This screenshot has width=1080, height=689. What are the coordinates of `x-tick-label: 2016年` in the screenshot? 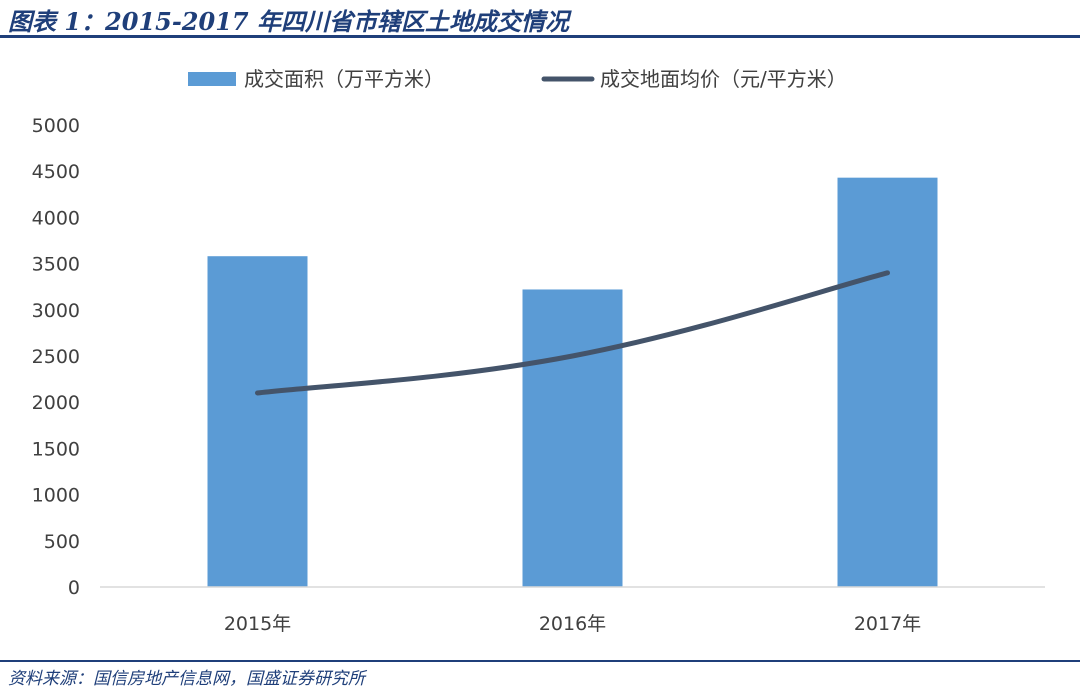 It's located at (572, 624).